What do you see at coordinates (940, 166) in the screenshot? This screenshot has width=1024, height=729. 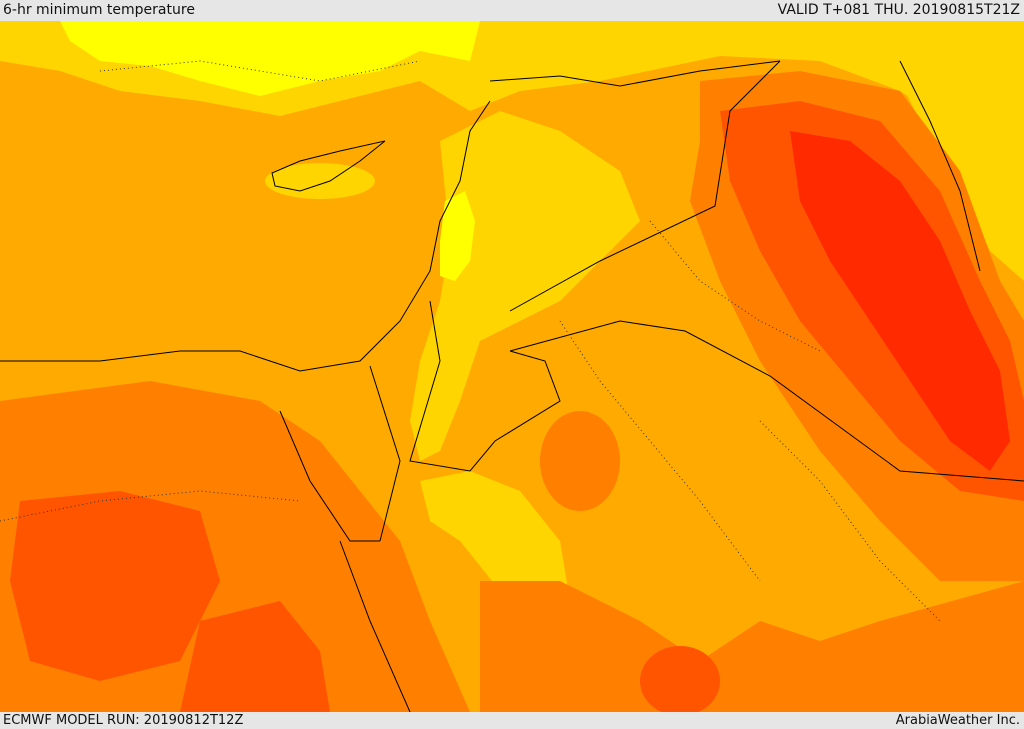 I see `border-iraq-iran` at bounding box center [940, 166].